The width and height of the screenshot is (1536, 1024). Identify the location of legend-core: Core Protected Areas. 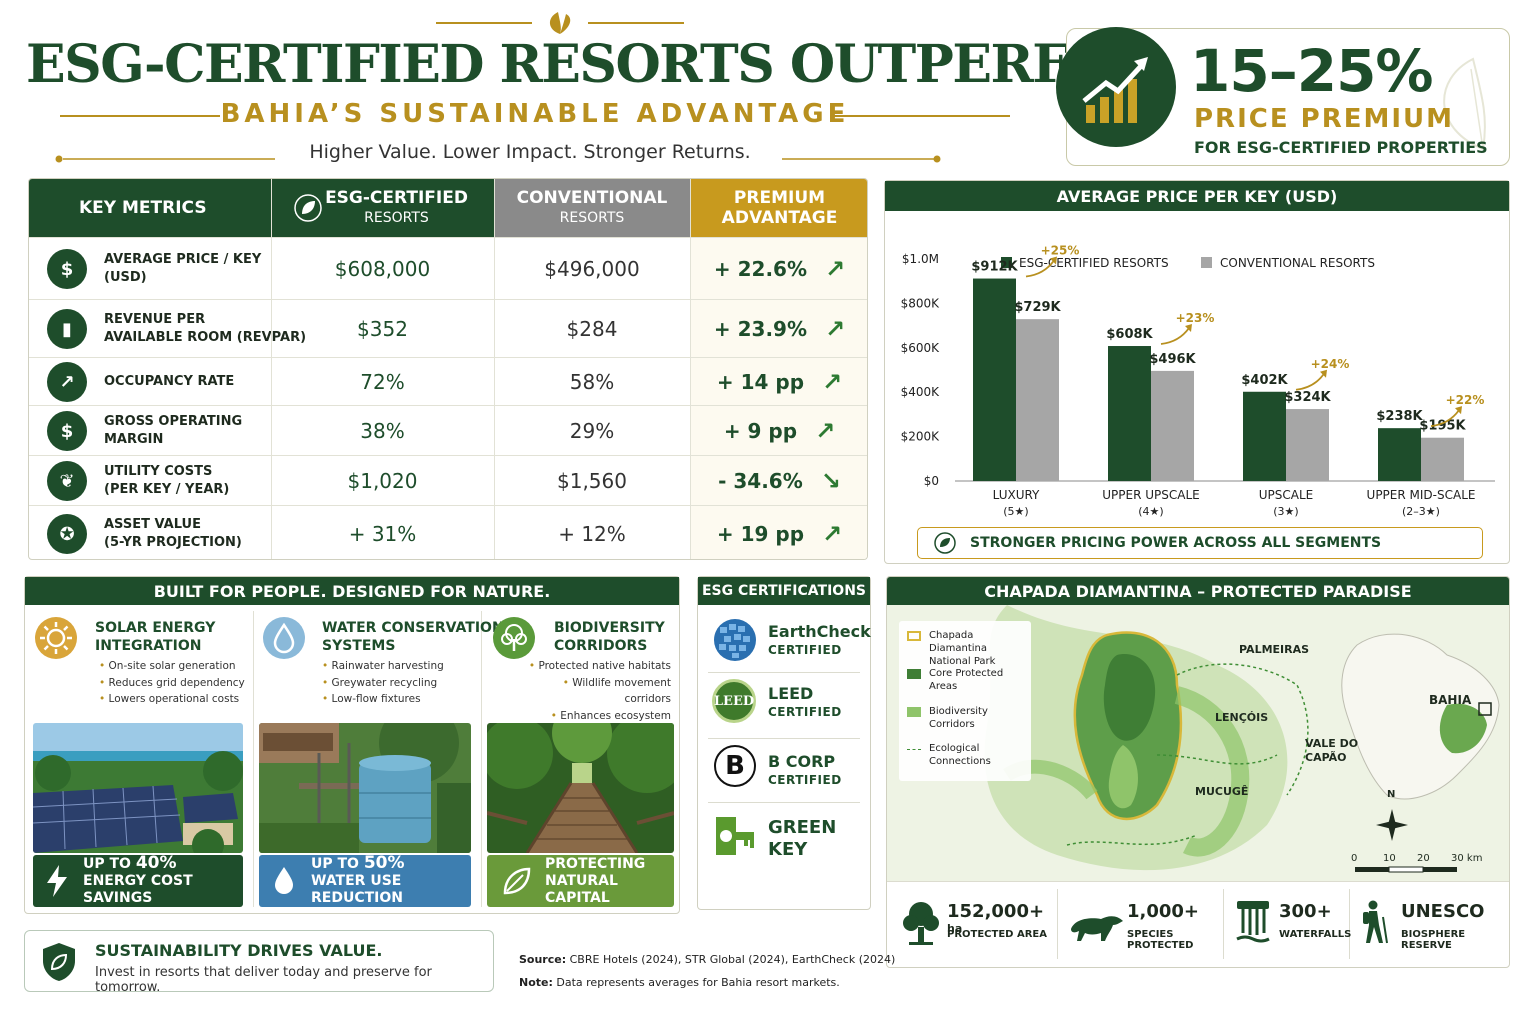
(966, 680).